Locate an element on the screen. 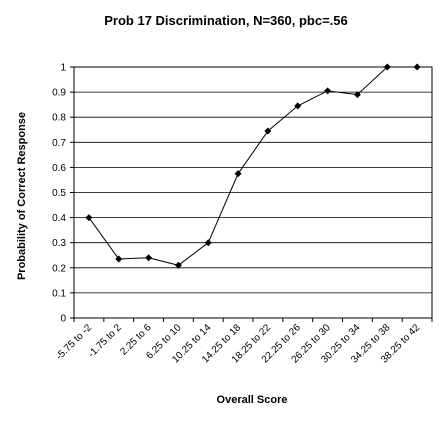 The width and height of the screenshot is (442, 421). y-axis-label: Probability of Correct Response is located at coordinates (22, 196).